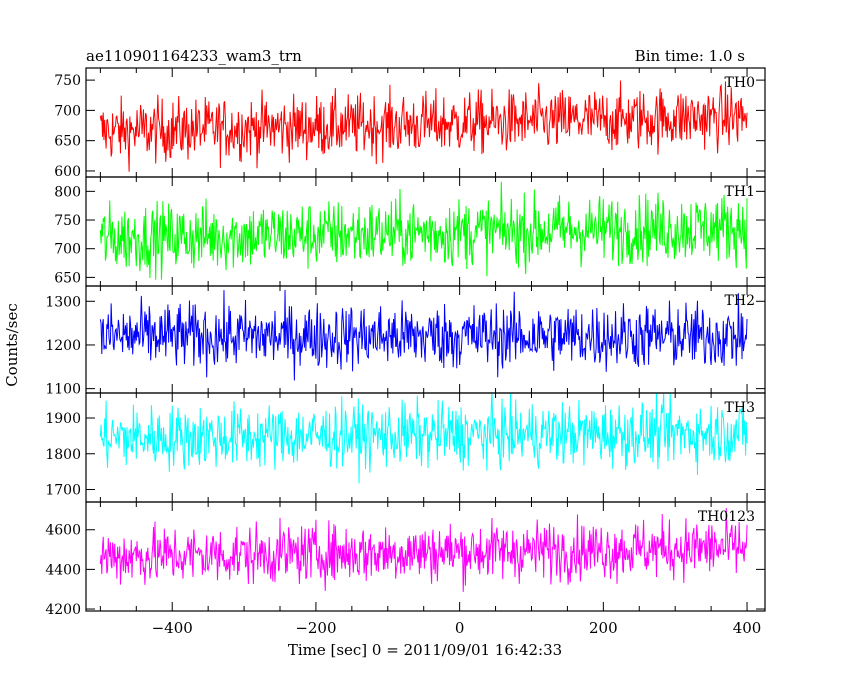 The image size is (850, 680). I want to click on y-tick-label: 1300, so click(63, 302).